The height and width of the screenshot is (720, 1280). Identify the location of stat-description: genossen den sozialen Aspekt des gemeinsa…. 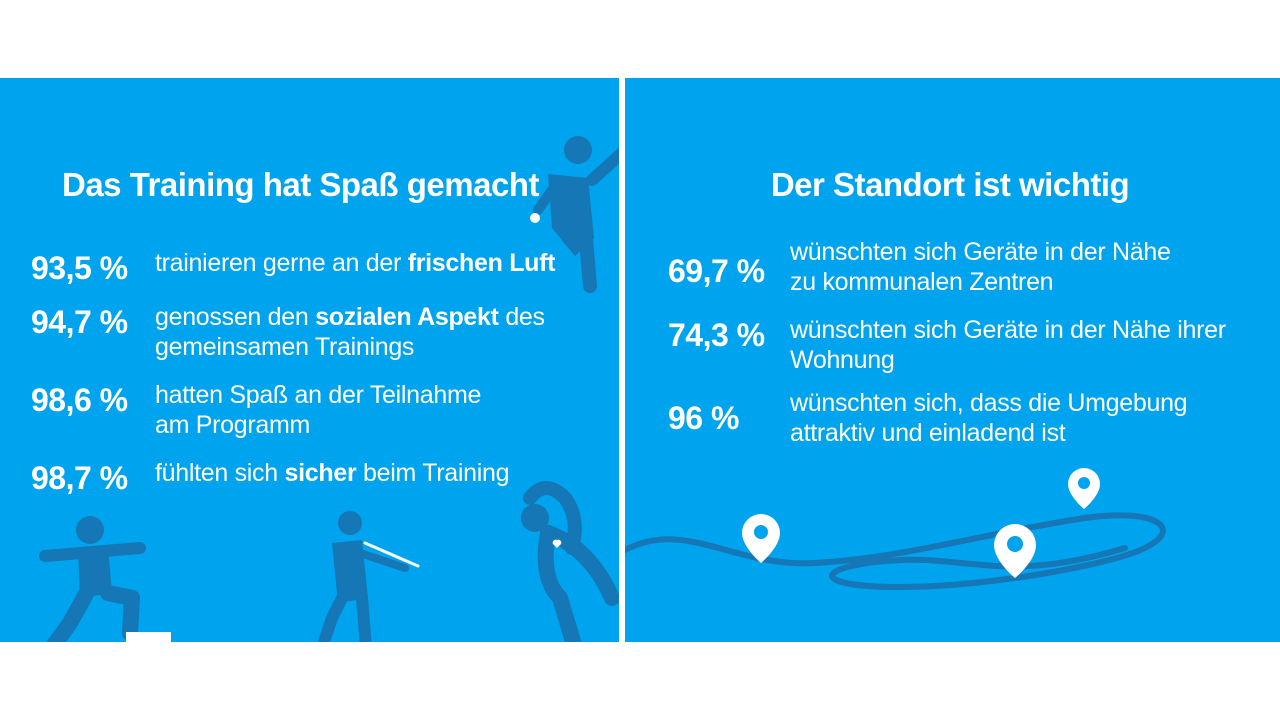
(350, 332).